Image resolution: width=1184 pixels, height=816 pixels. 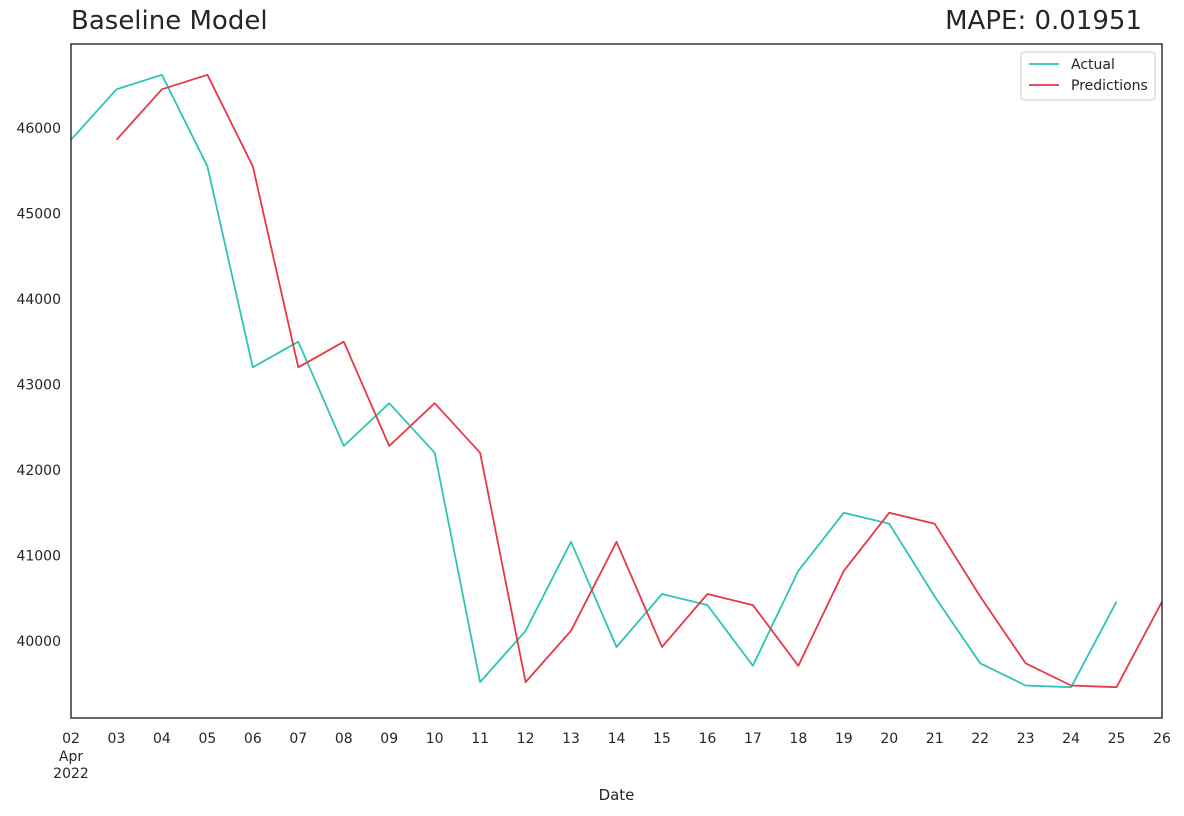 I want to click on x-tick-label: 26, so click(x=1162, y=739).